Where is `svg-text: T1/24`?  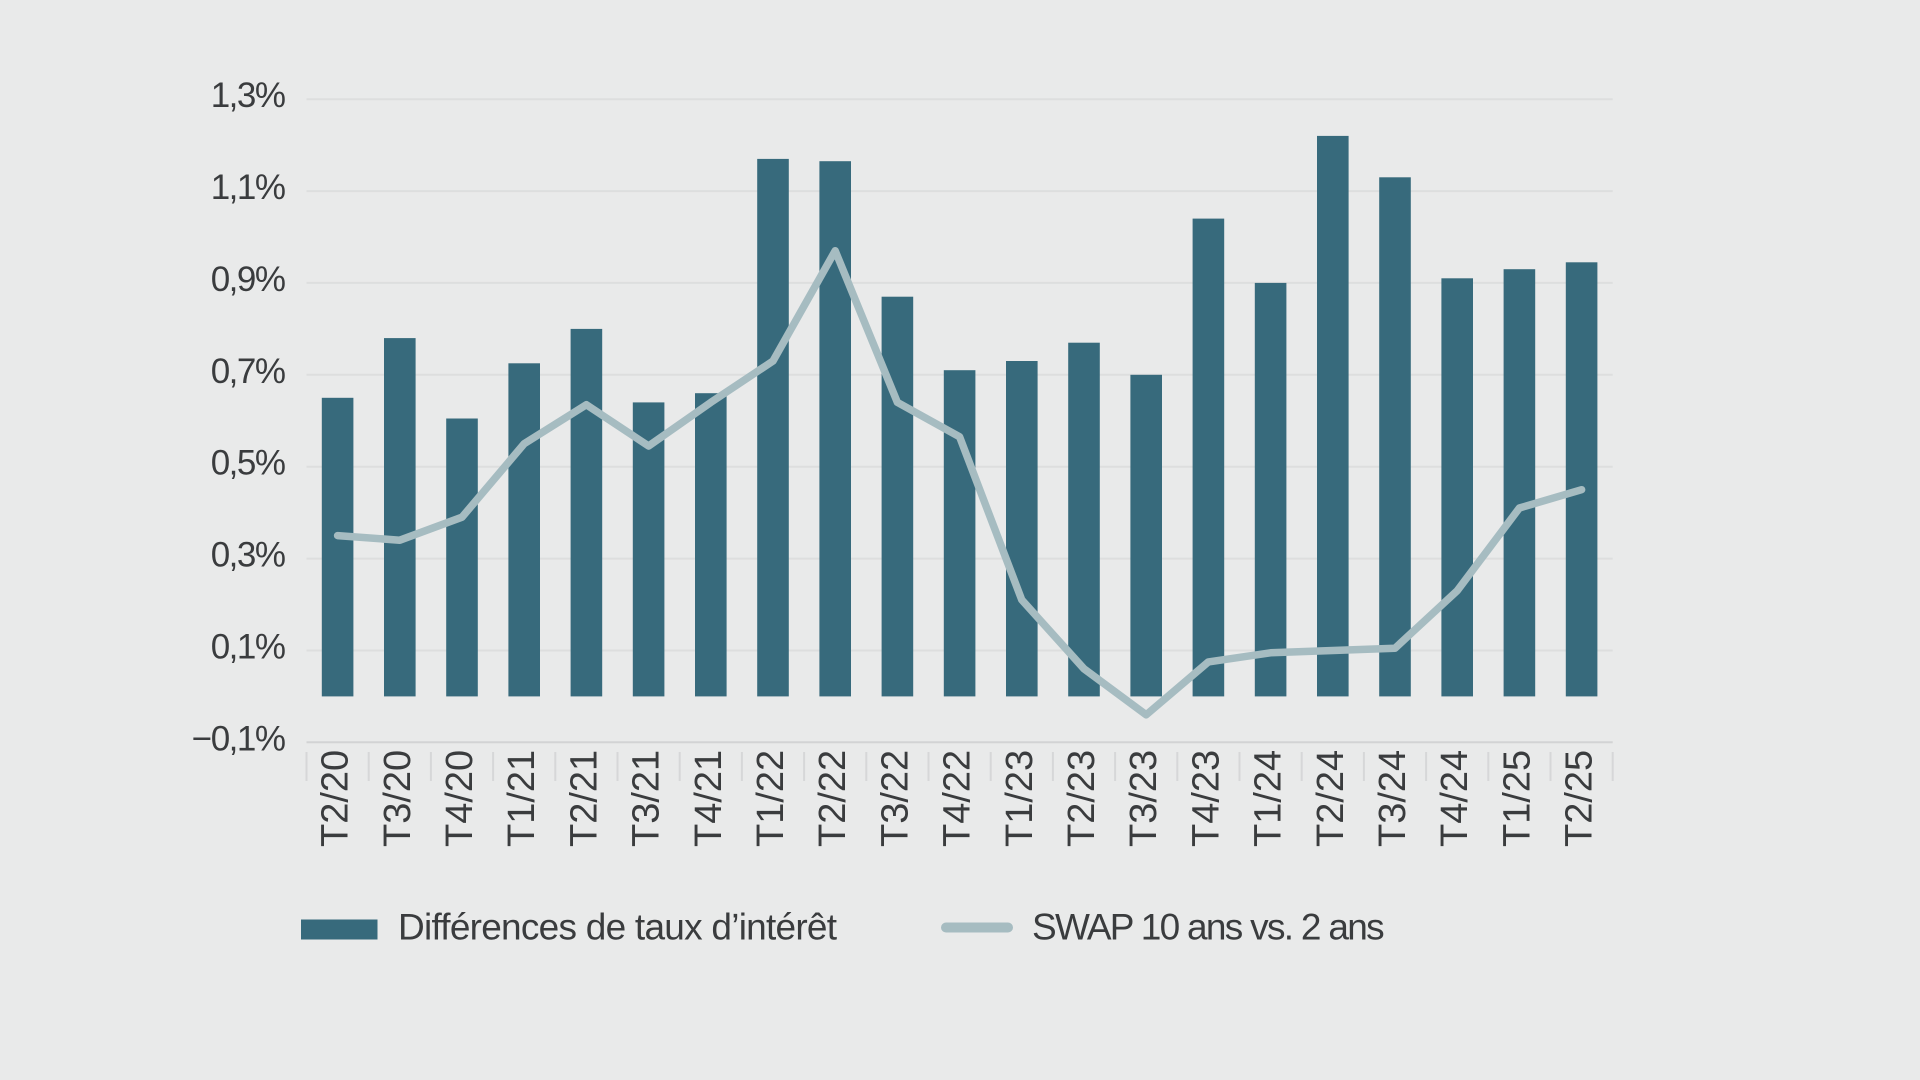
svg-text: T1/24 is located at coordinates (1269, 798).